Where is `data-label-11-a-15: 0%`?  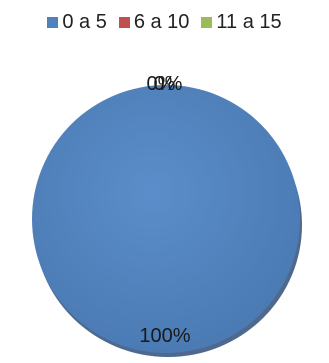 data-label-11-a-15: 0% is located at coordinates (168, 84).